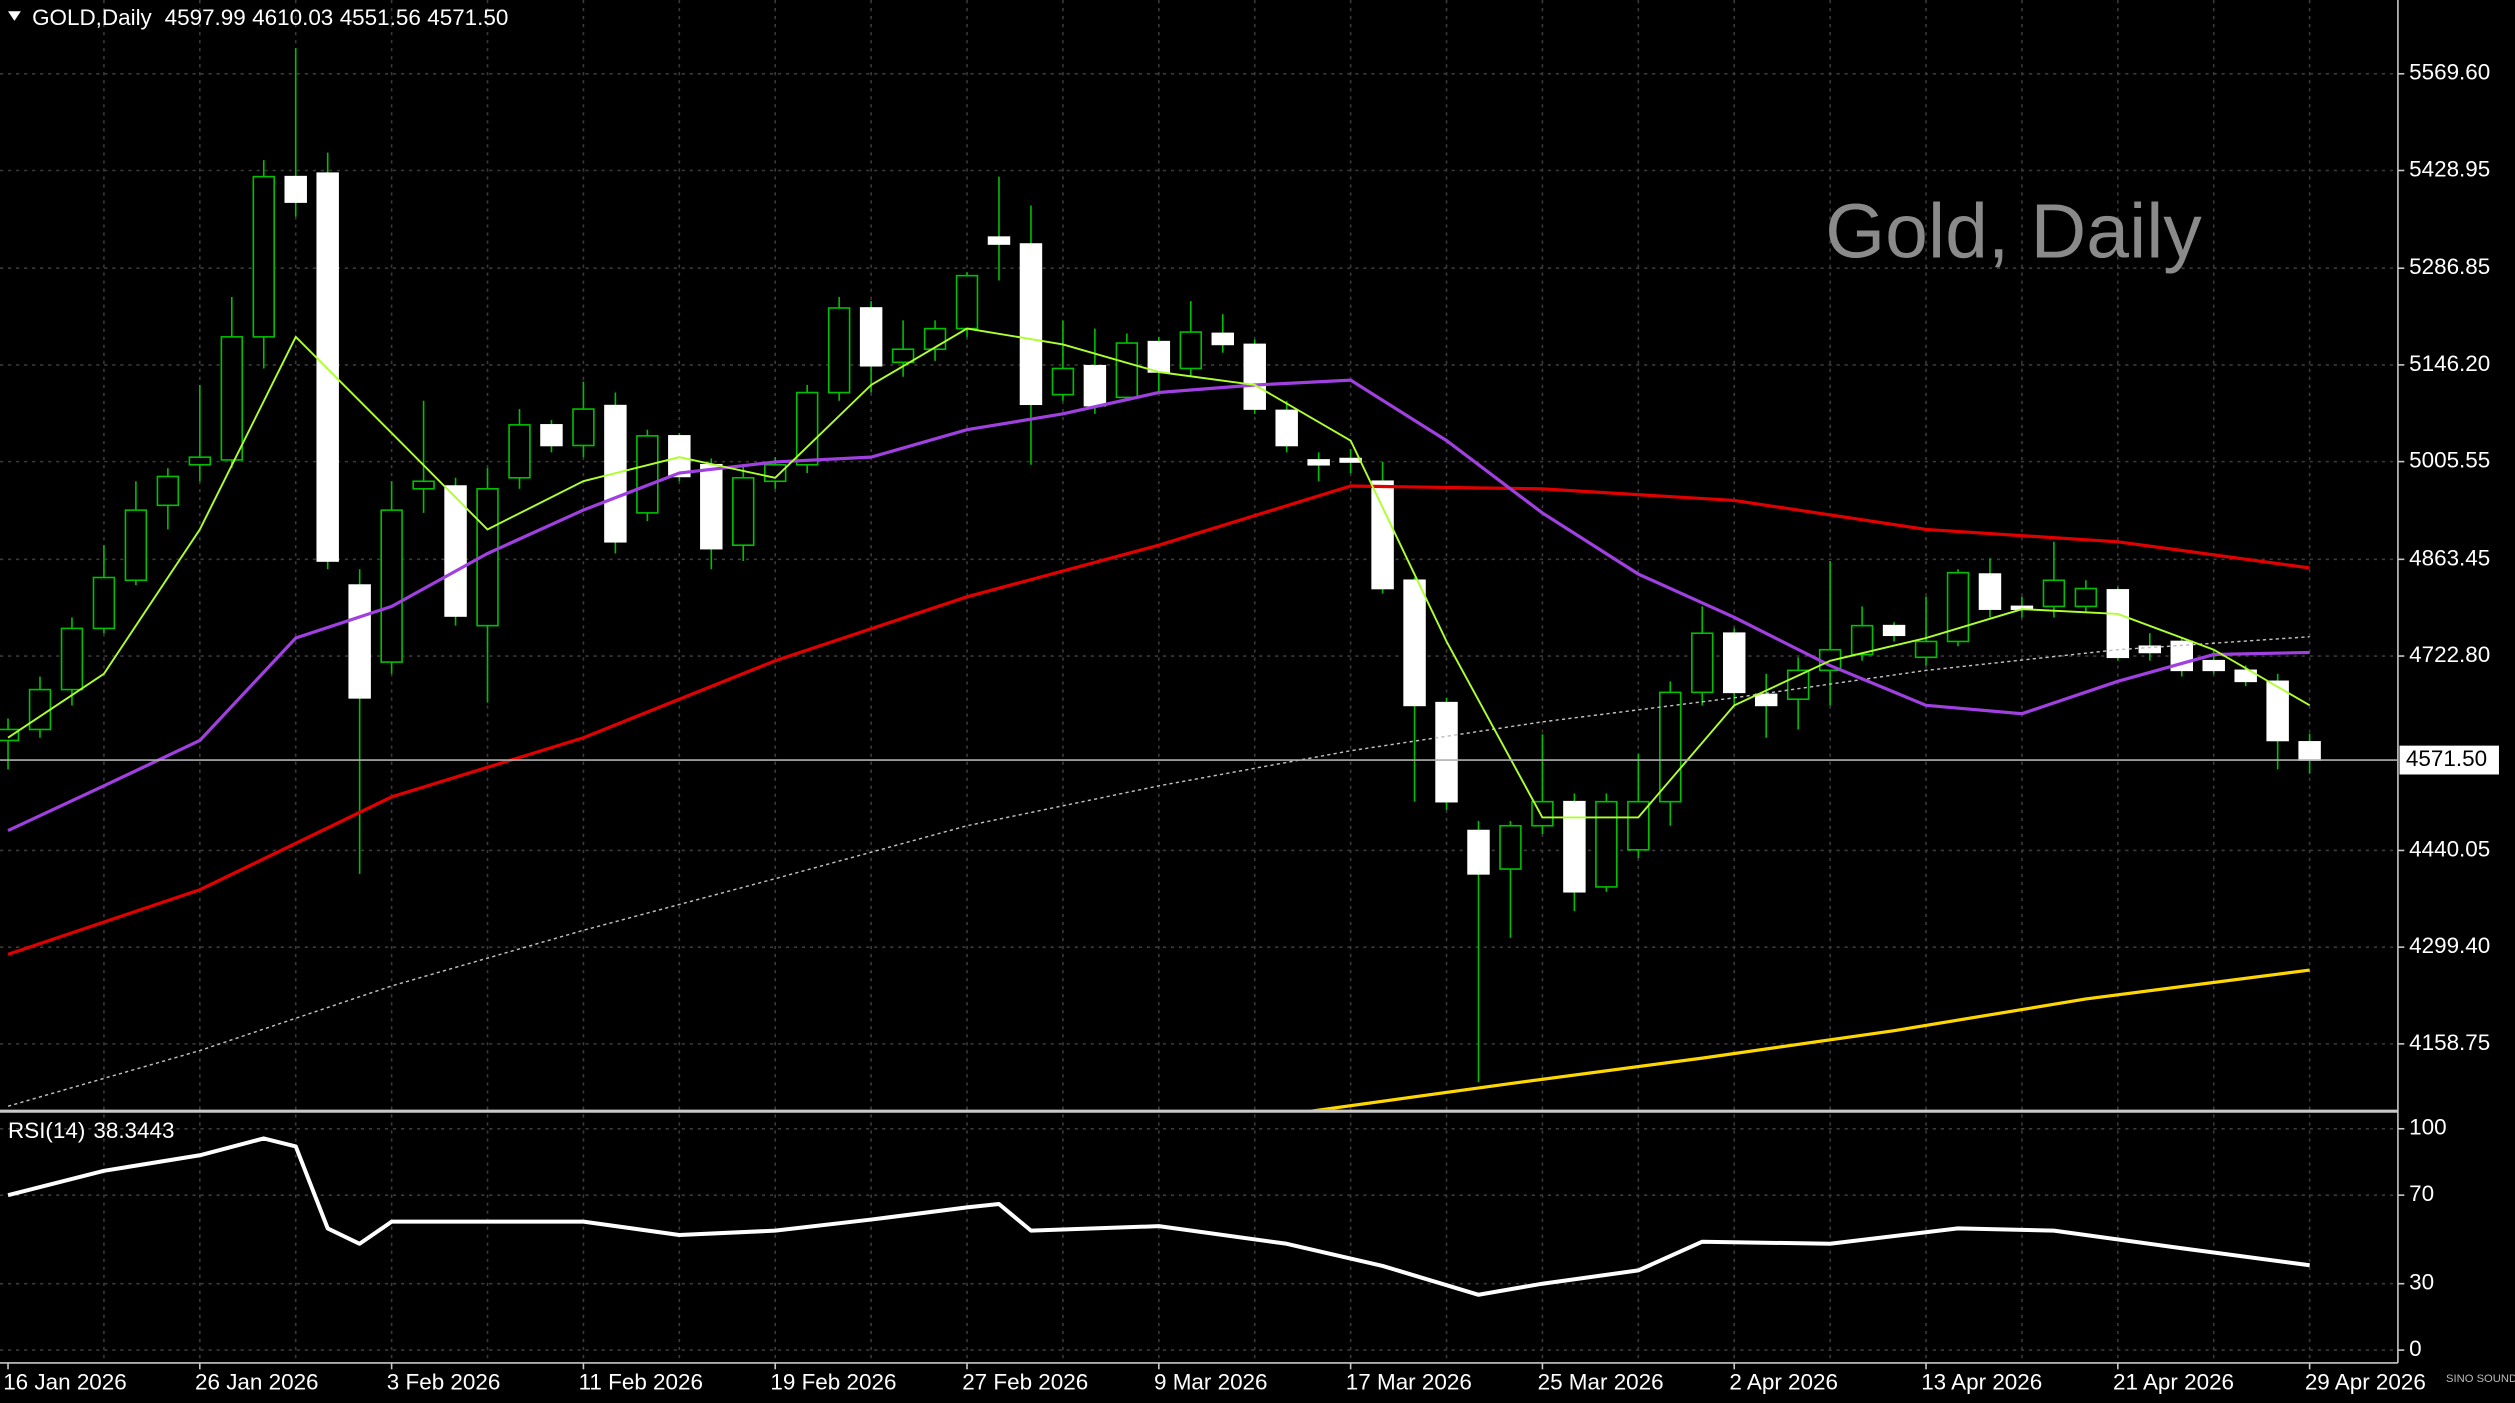  I want to click on menu-triangle, so click(14, 16).